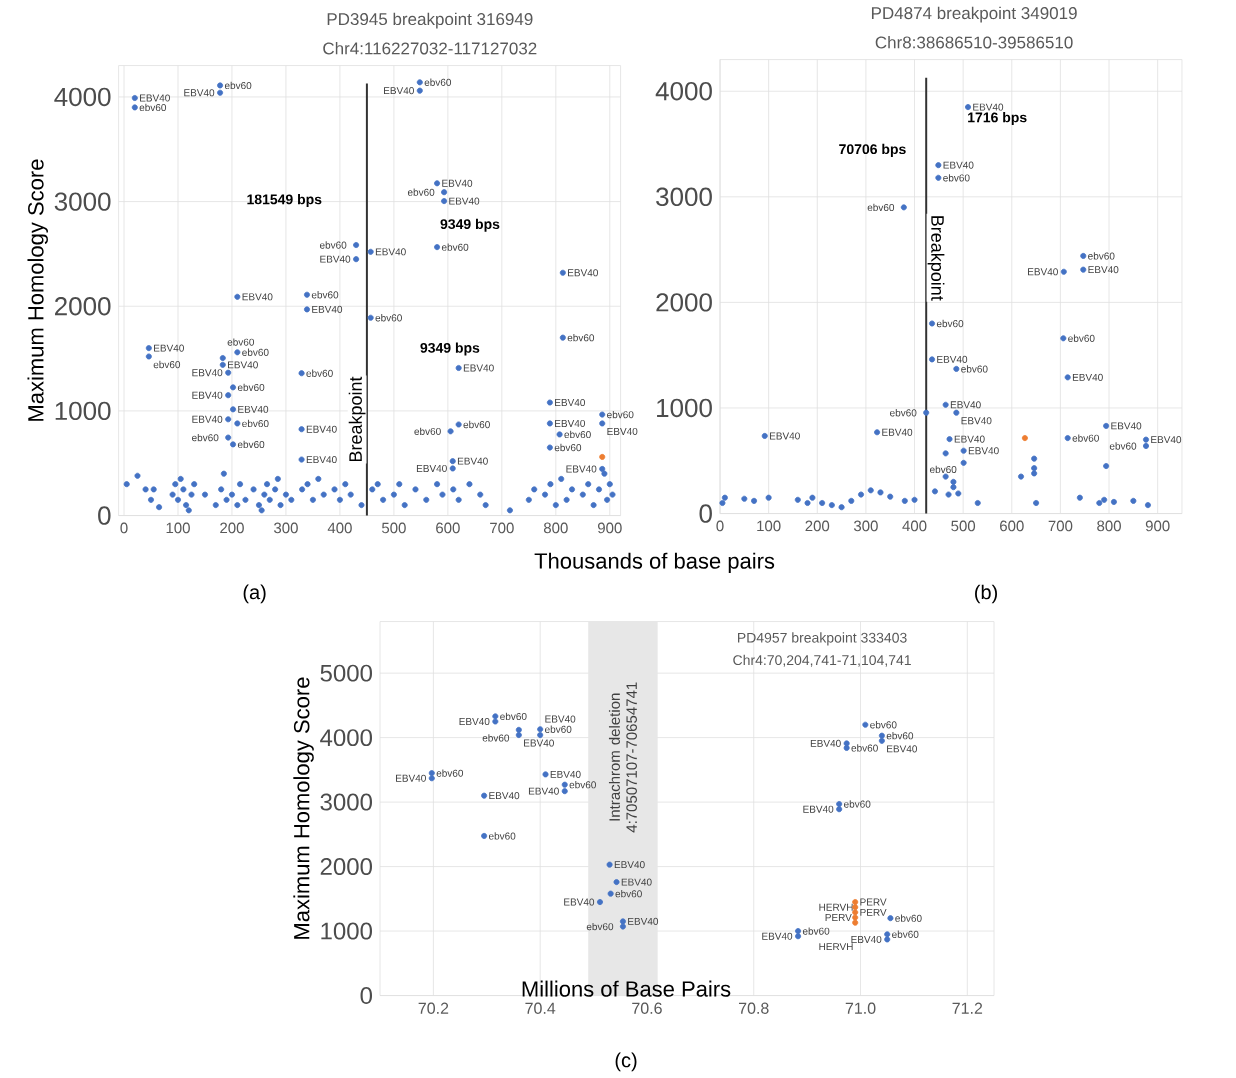  What do you see at coordinates (626, 988) in the screenshot?
I see `x-axis-title: Millions of Base Pairs` at bounding box center [626, 988].